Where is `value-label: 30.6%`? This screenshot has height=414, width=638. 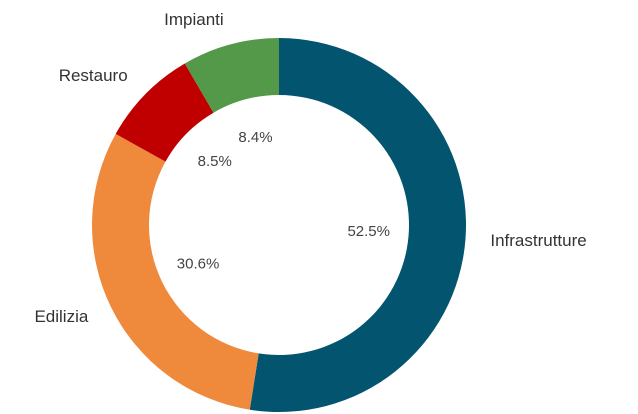 value-label: 30.6% is located at coordinates (198, 263).